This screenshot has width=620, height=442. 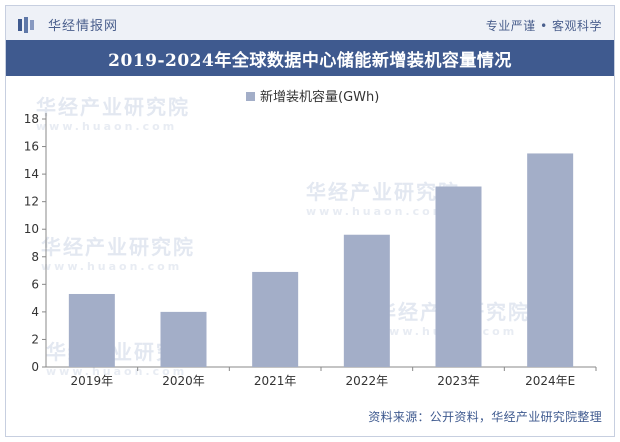 I want to click on x-tick-label: 2021年, so click(x=275, y=381).